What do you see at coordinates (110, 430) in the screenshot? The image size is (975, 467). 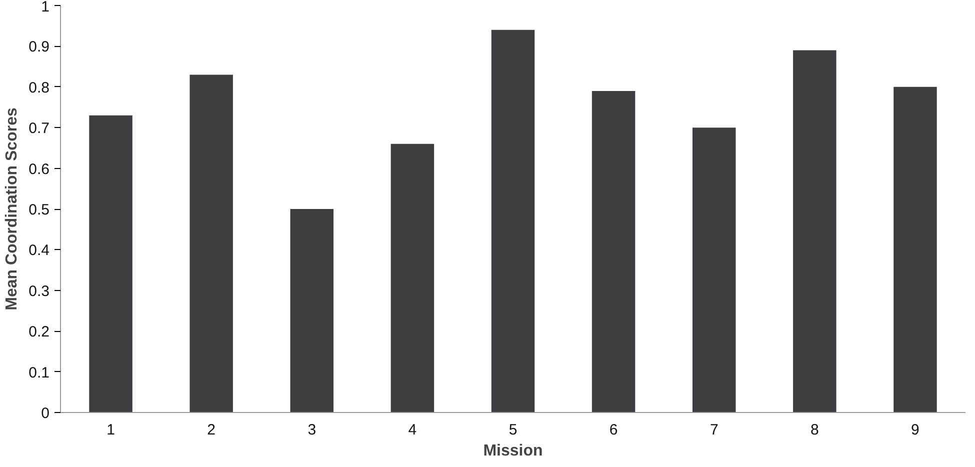 I see `x-tick-label: 1` at bounding box center [110, 430].